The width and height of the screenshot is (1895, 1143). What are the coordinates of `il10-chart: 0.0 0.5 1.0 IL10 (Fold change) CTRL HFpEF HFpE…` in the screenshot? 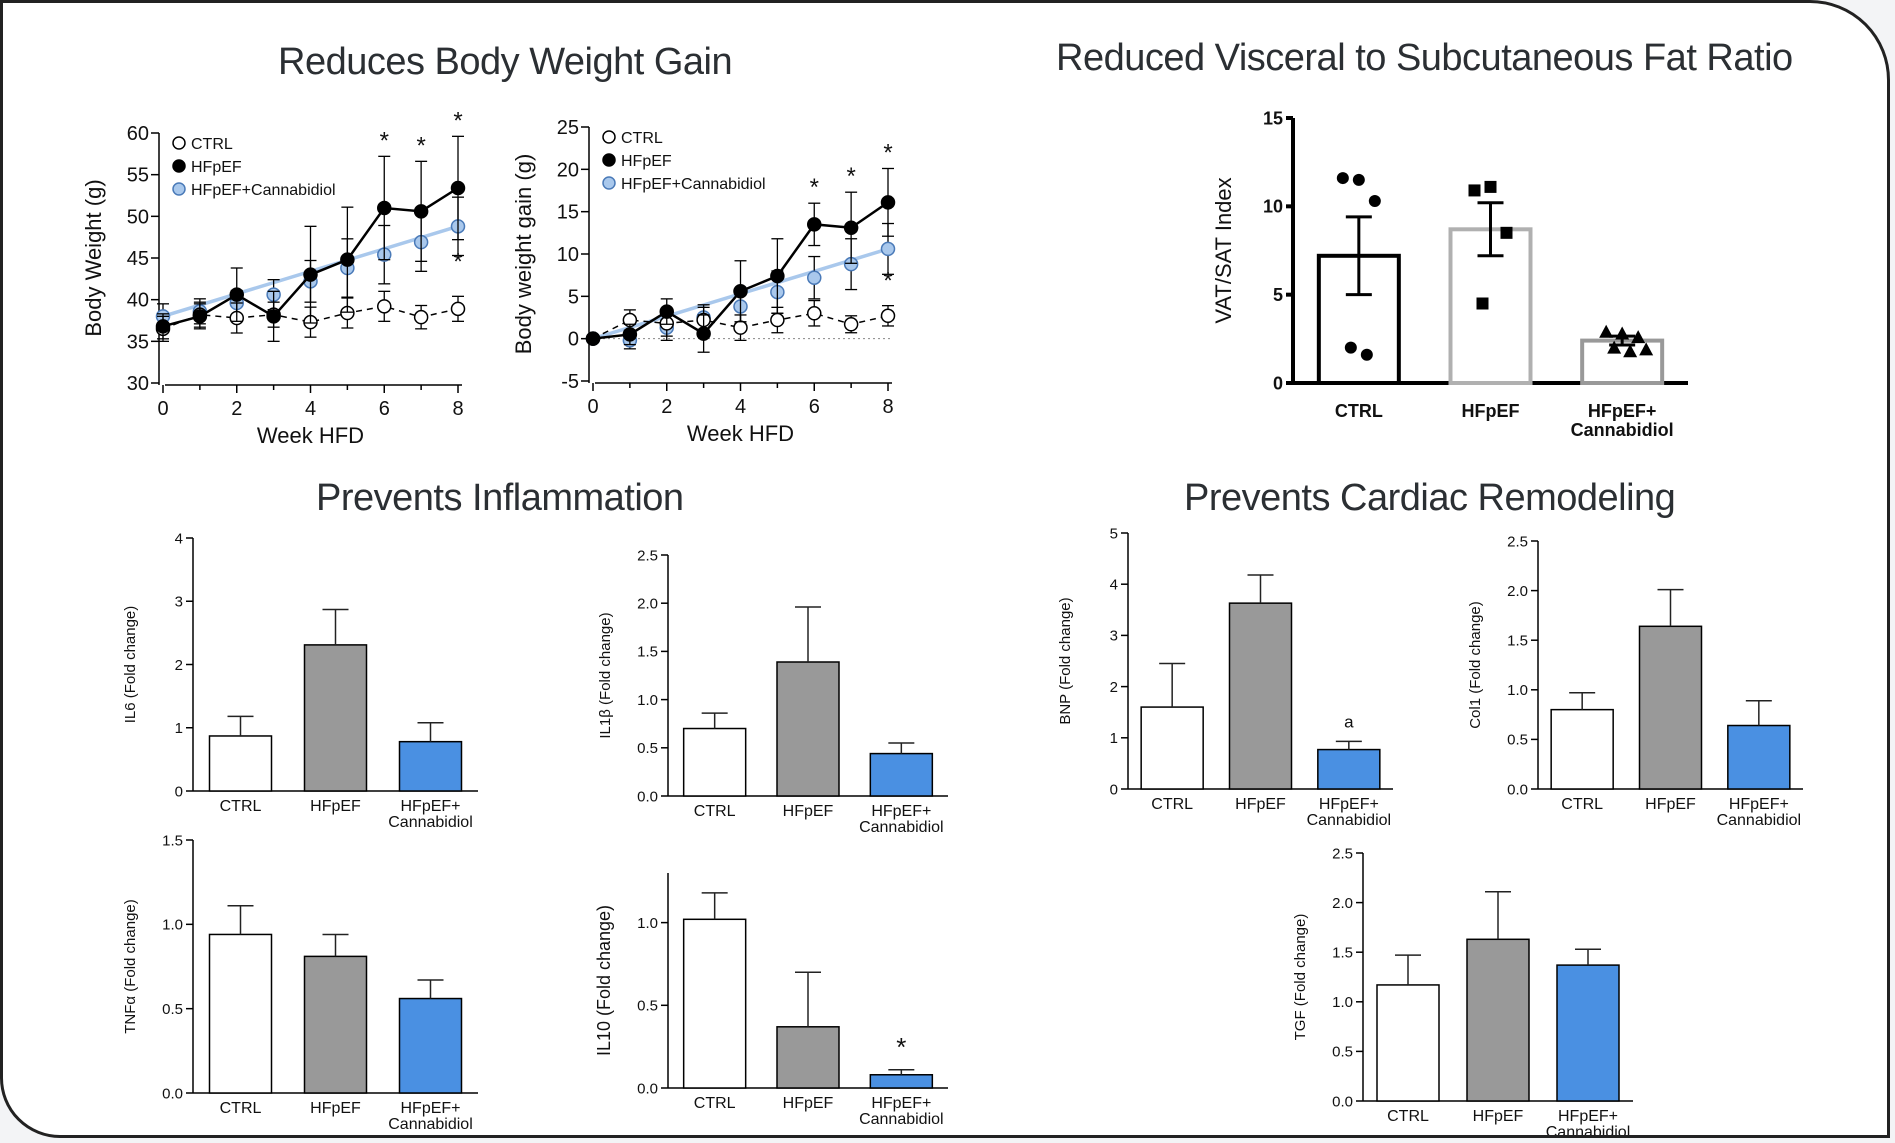 It's located at (771, 1000).